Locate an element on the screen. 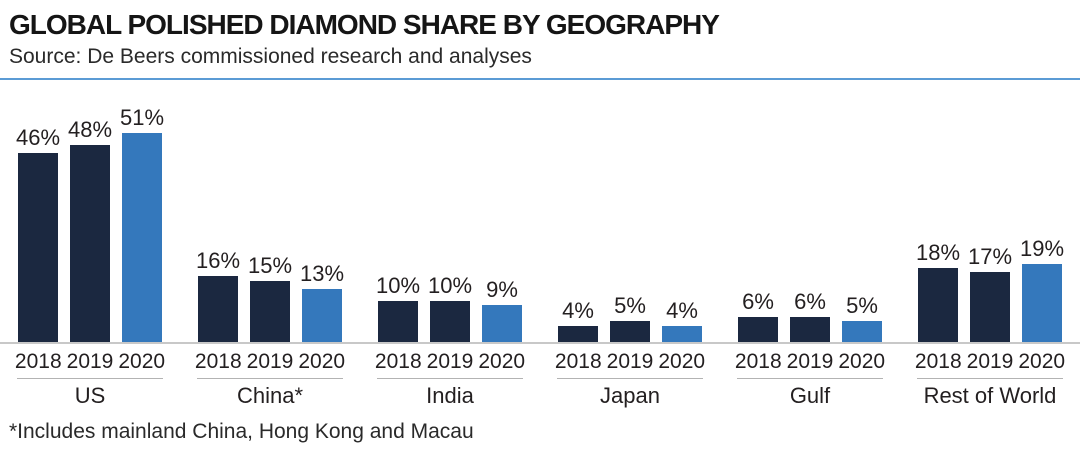 The height and width of the screenshot is (475, 1080). bar-2019-us is located at coordinates (90, 243).